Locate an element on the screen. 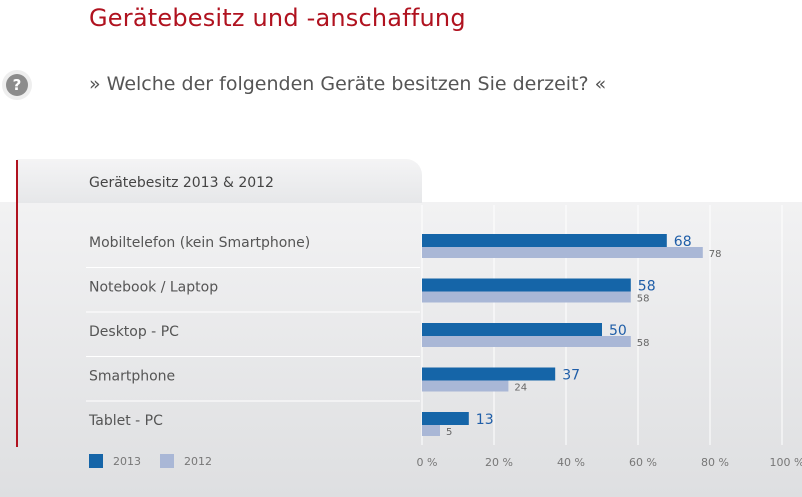 This screenshot has width=802, height=497. legend-label-2012: 2012 is located at coordinates (198, 461).